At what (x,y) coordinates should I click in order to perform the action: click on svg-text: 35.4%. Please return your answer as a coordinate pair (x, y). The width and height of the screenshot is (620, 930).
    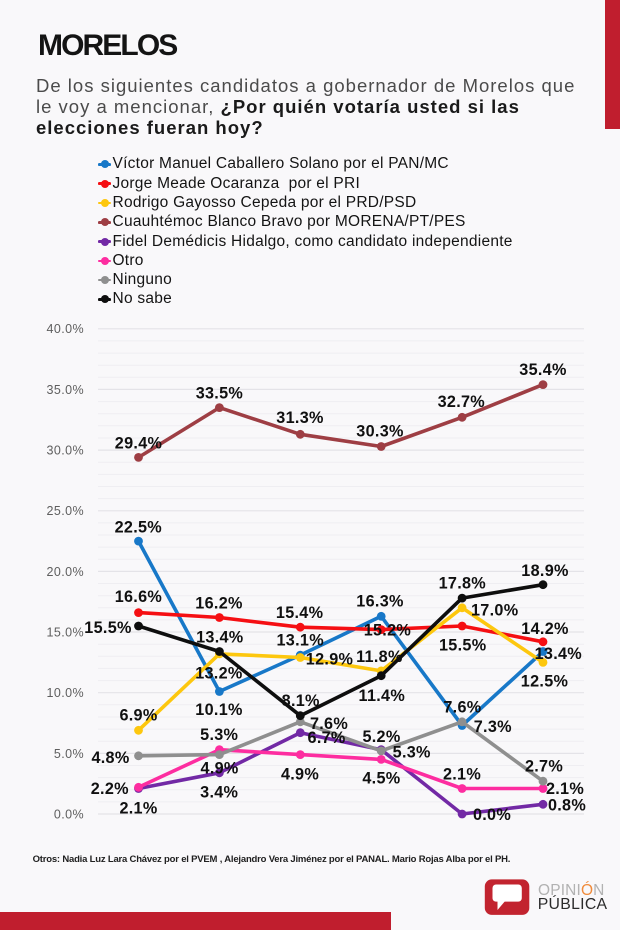
    Looking at the image, I should click on (542, 370).